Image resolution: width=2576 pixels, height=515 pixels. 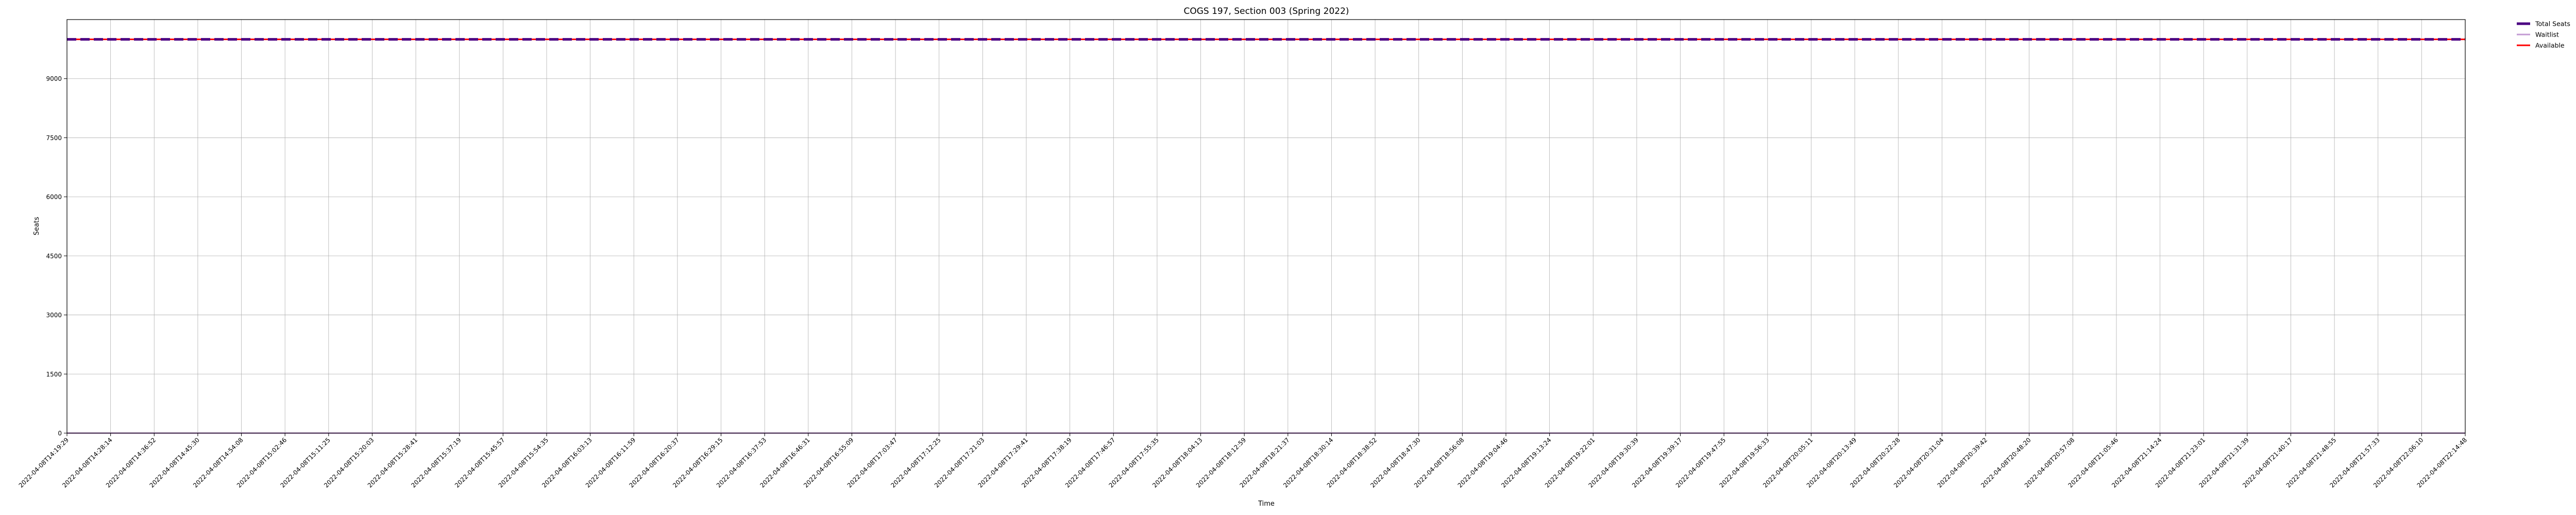 I want to click on x-tick-label: 2022-04-08T18:30:14, so click(x=1308, y=462).